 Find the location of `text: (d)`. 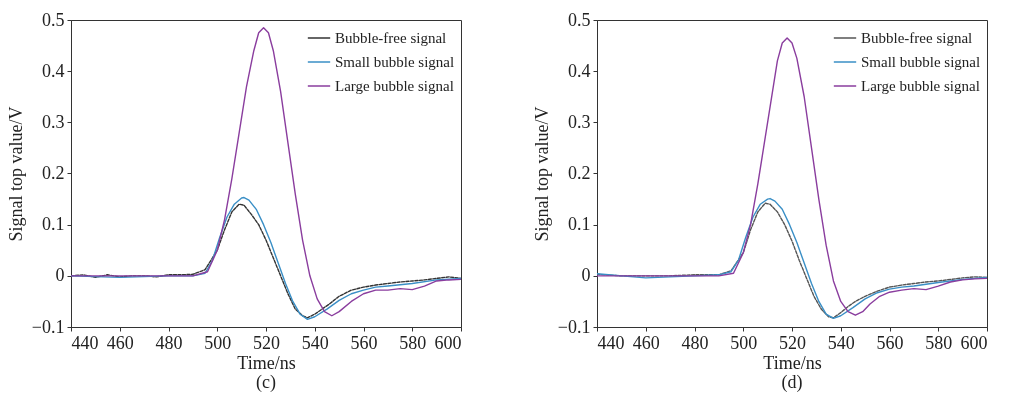

text: (d) is located at coordinates (792, 382).